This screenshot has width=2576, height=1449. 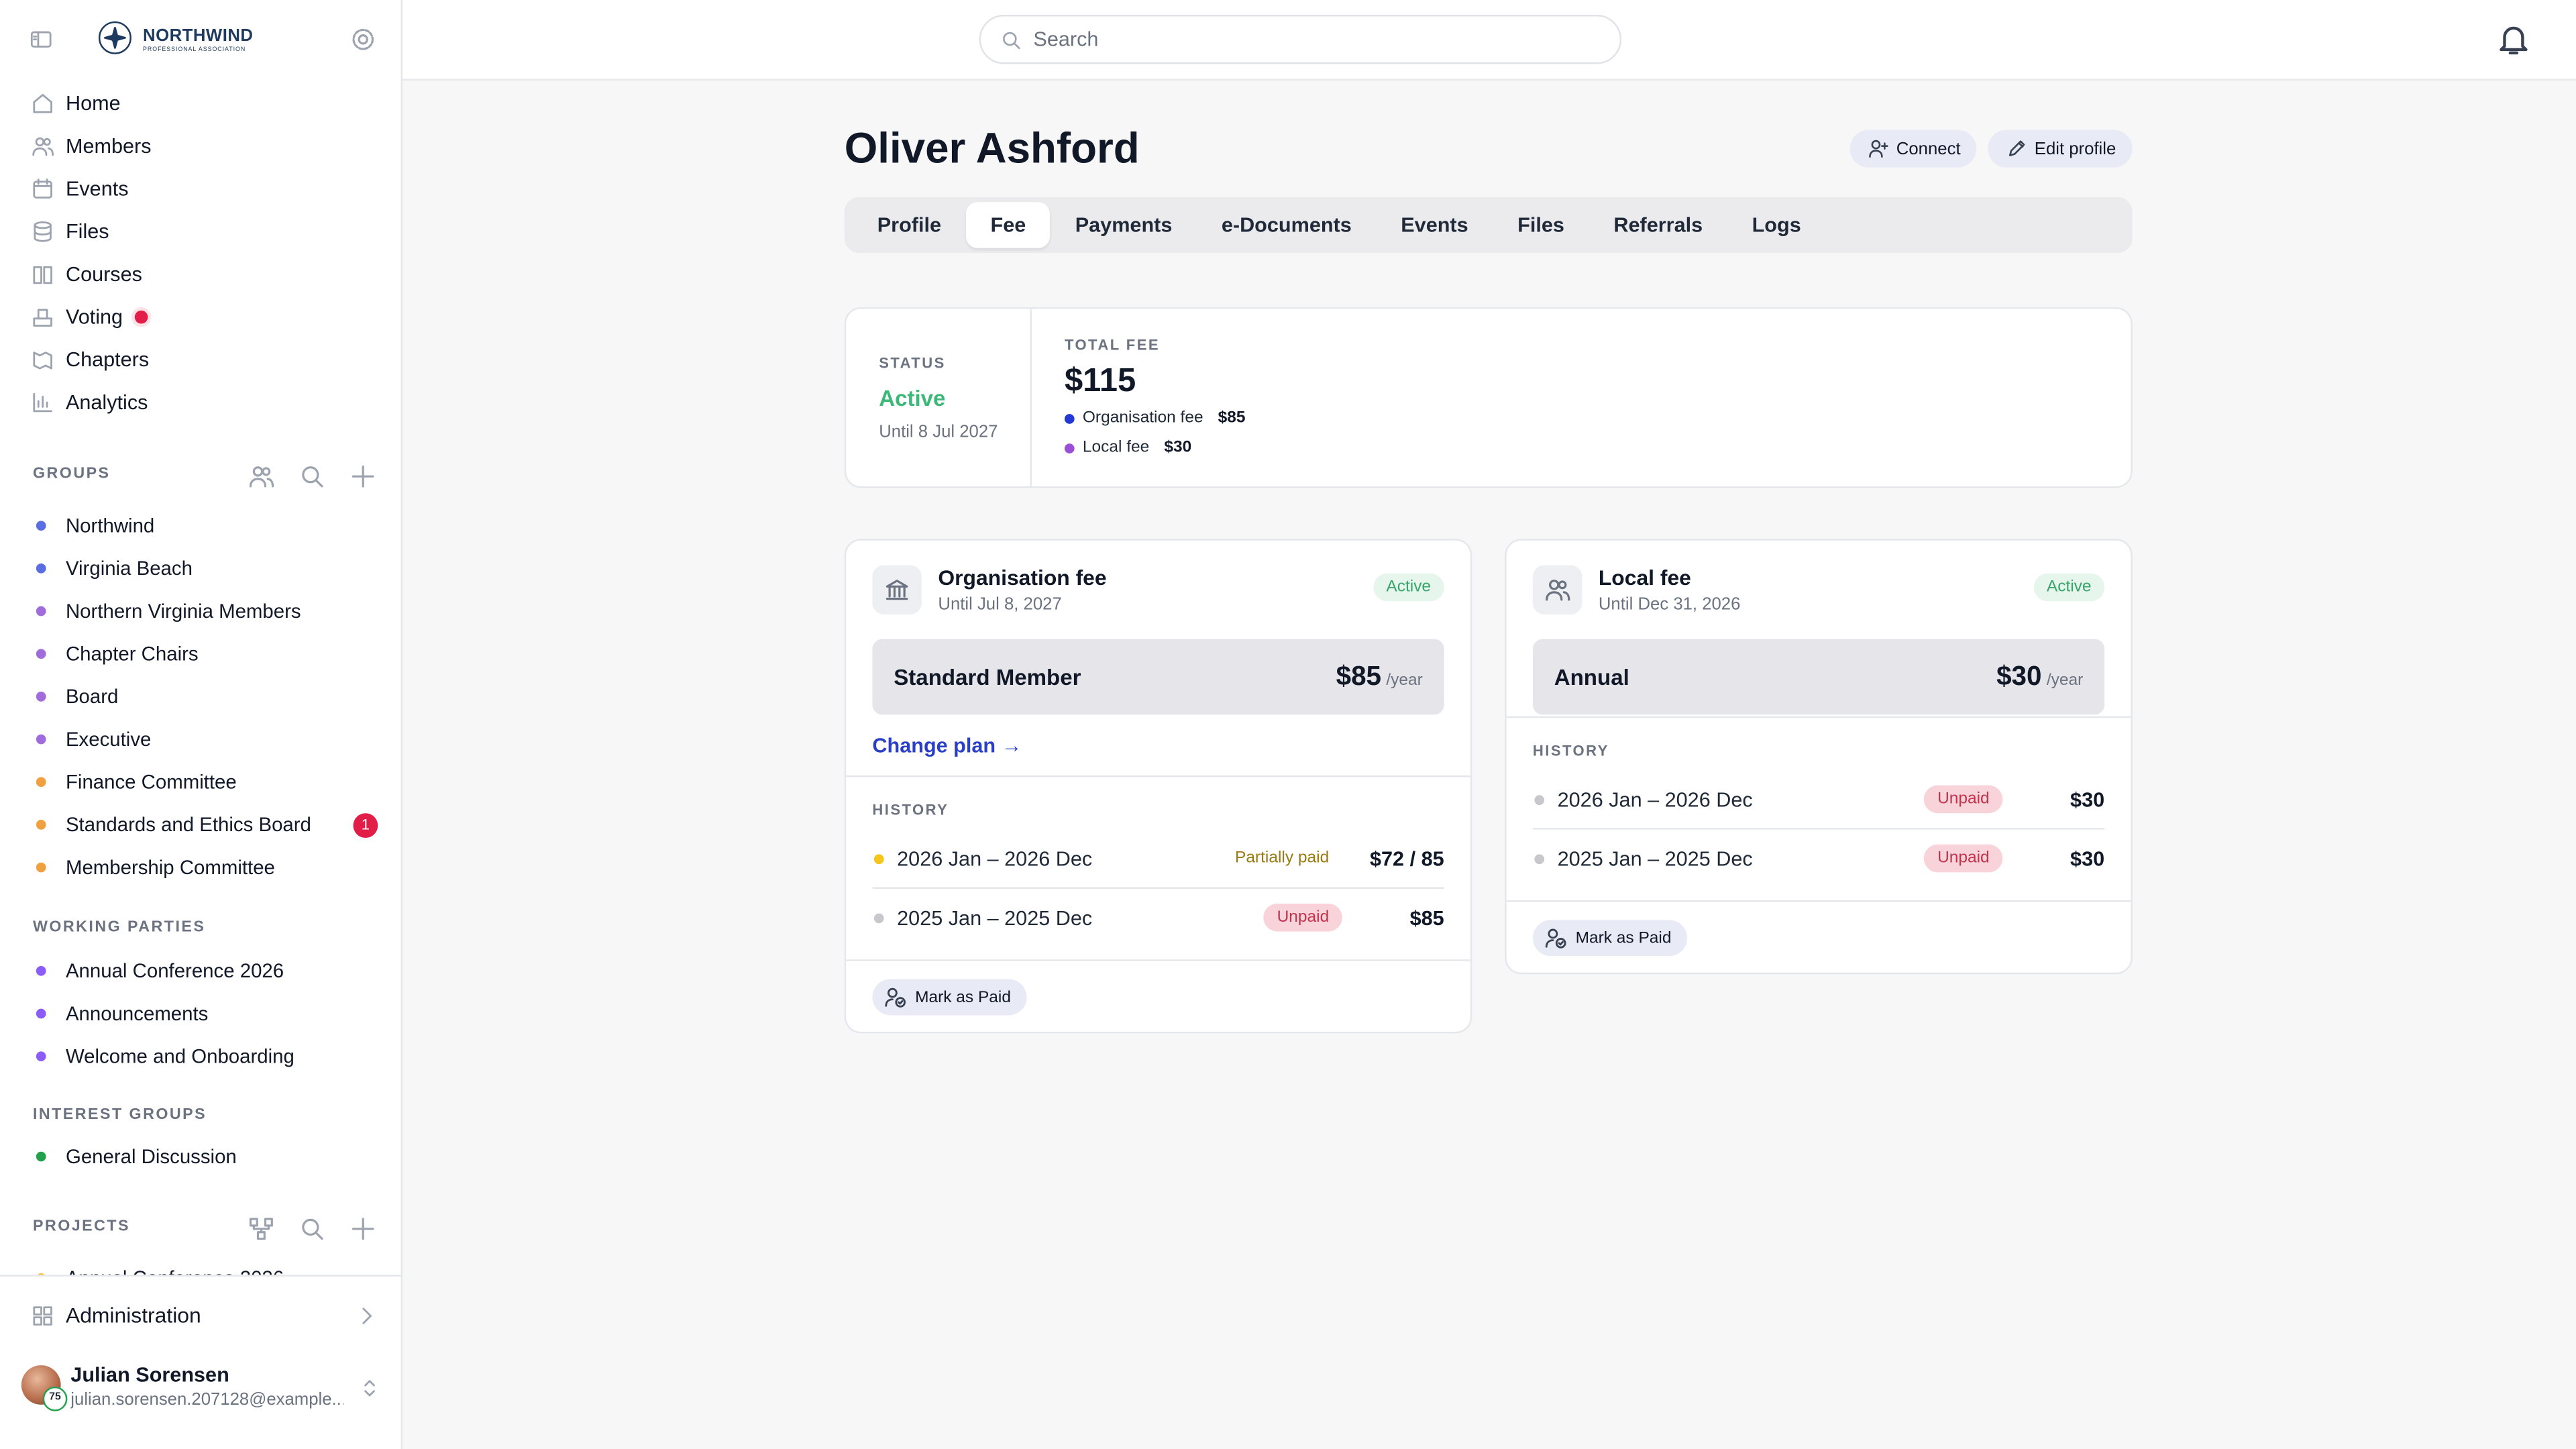 I want to click on nav-item: Events, so click(x=200, y=188).